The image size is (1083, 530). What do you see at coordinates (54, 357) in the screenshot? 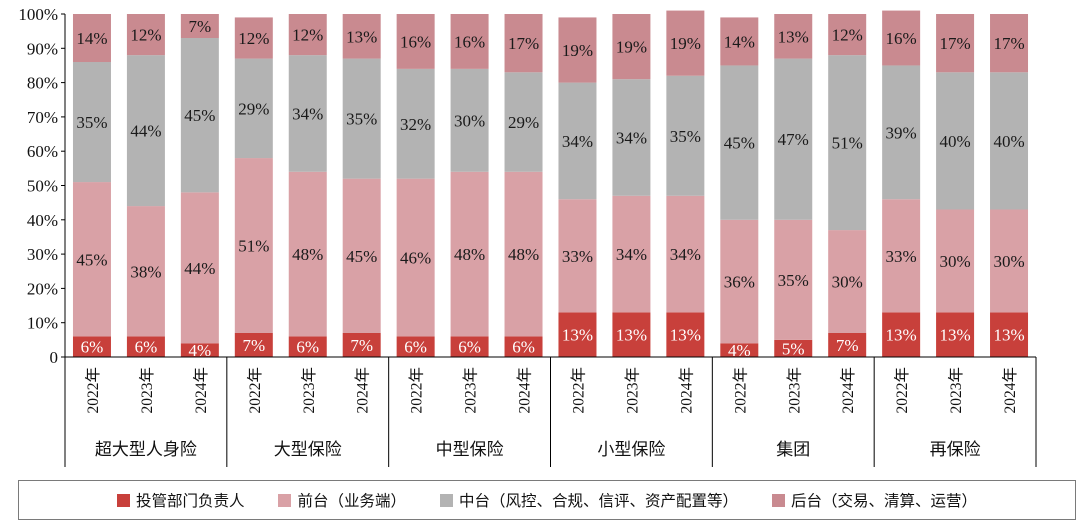
I see `y-tick-label: 0` at bounding box center [54, 357].